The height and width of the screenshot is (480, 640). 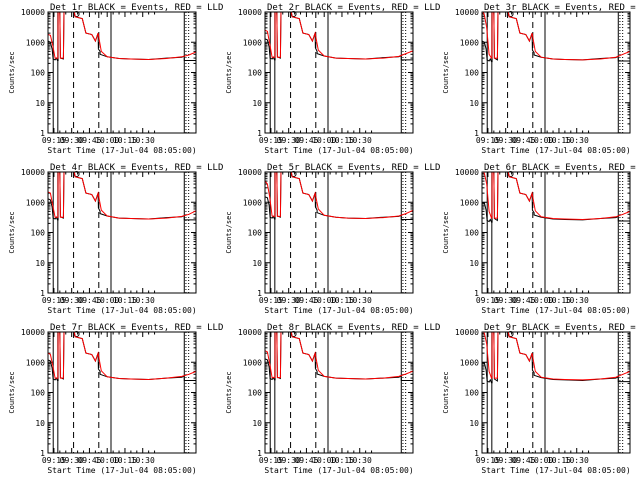 What do you see at coordinates (353, 168) in the screenshot?
I see `panel-title: Det_5r BLACK = Events, RED = LLD` at bounding box center [353, 168].